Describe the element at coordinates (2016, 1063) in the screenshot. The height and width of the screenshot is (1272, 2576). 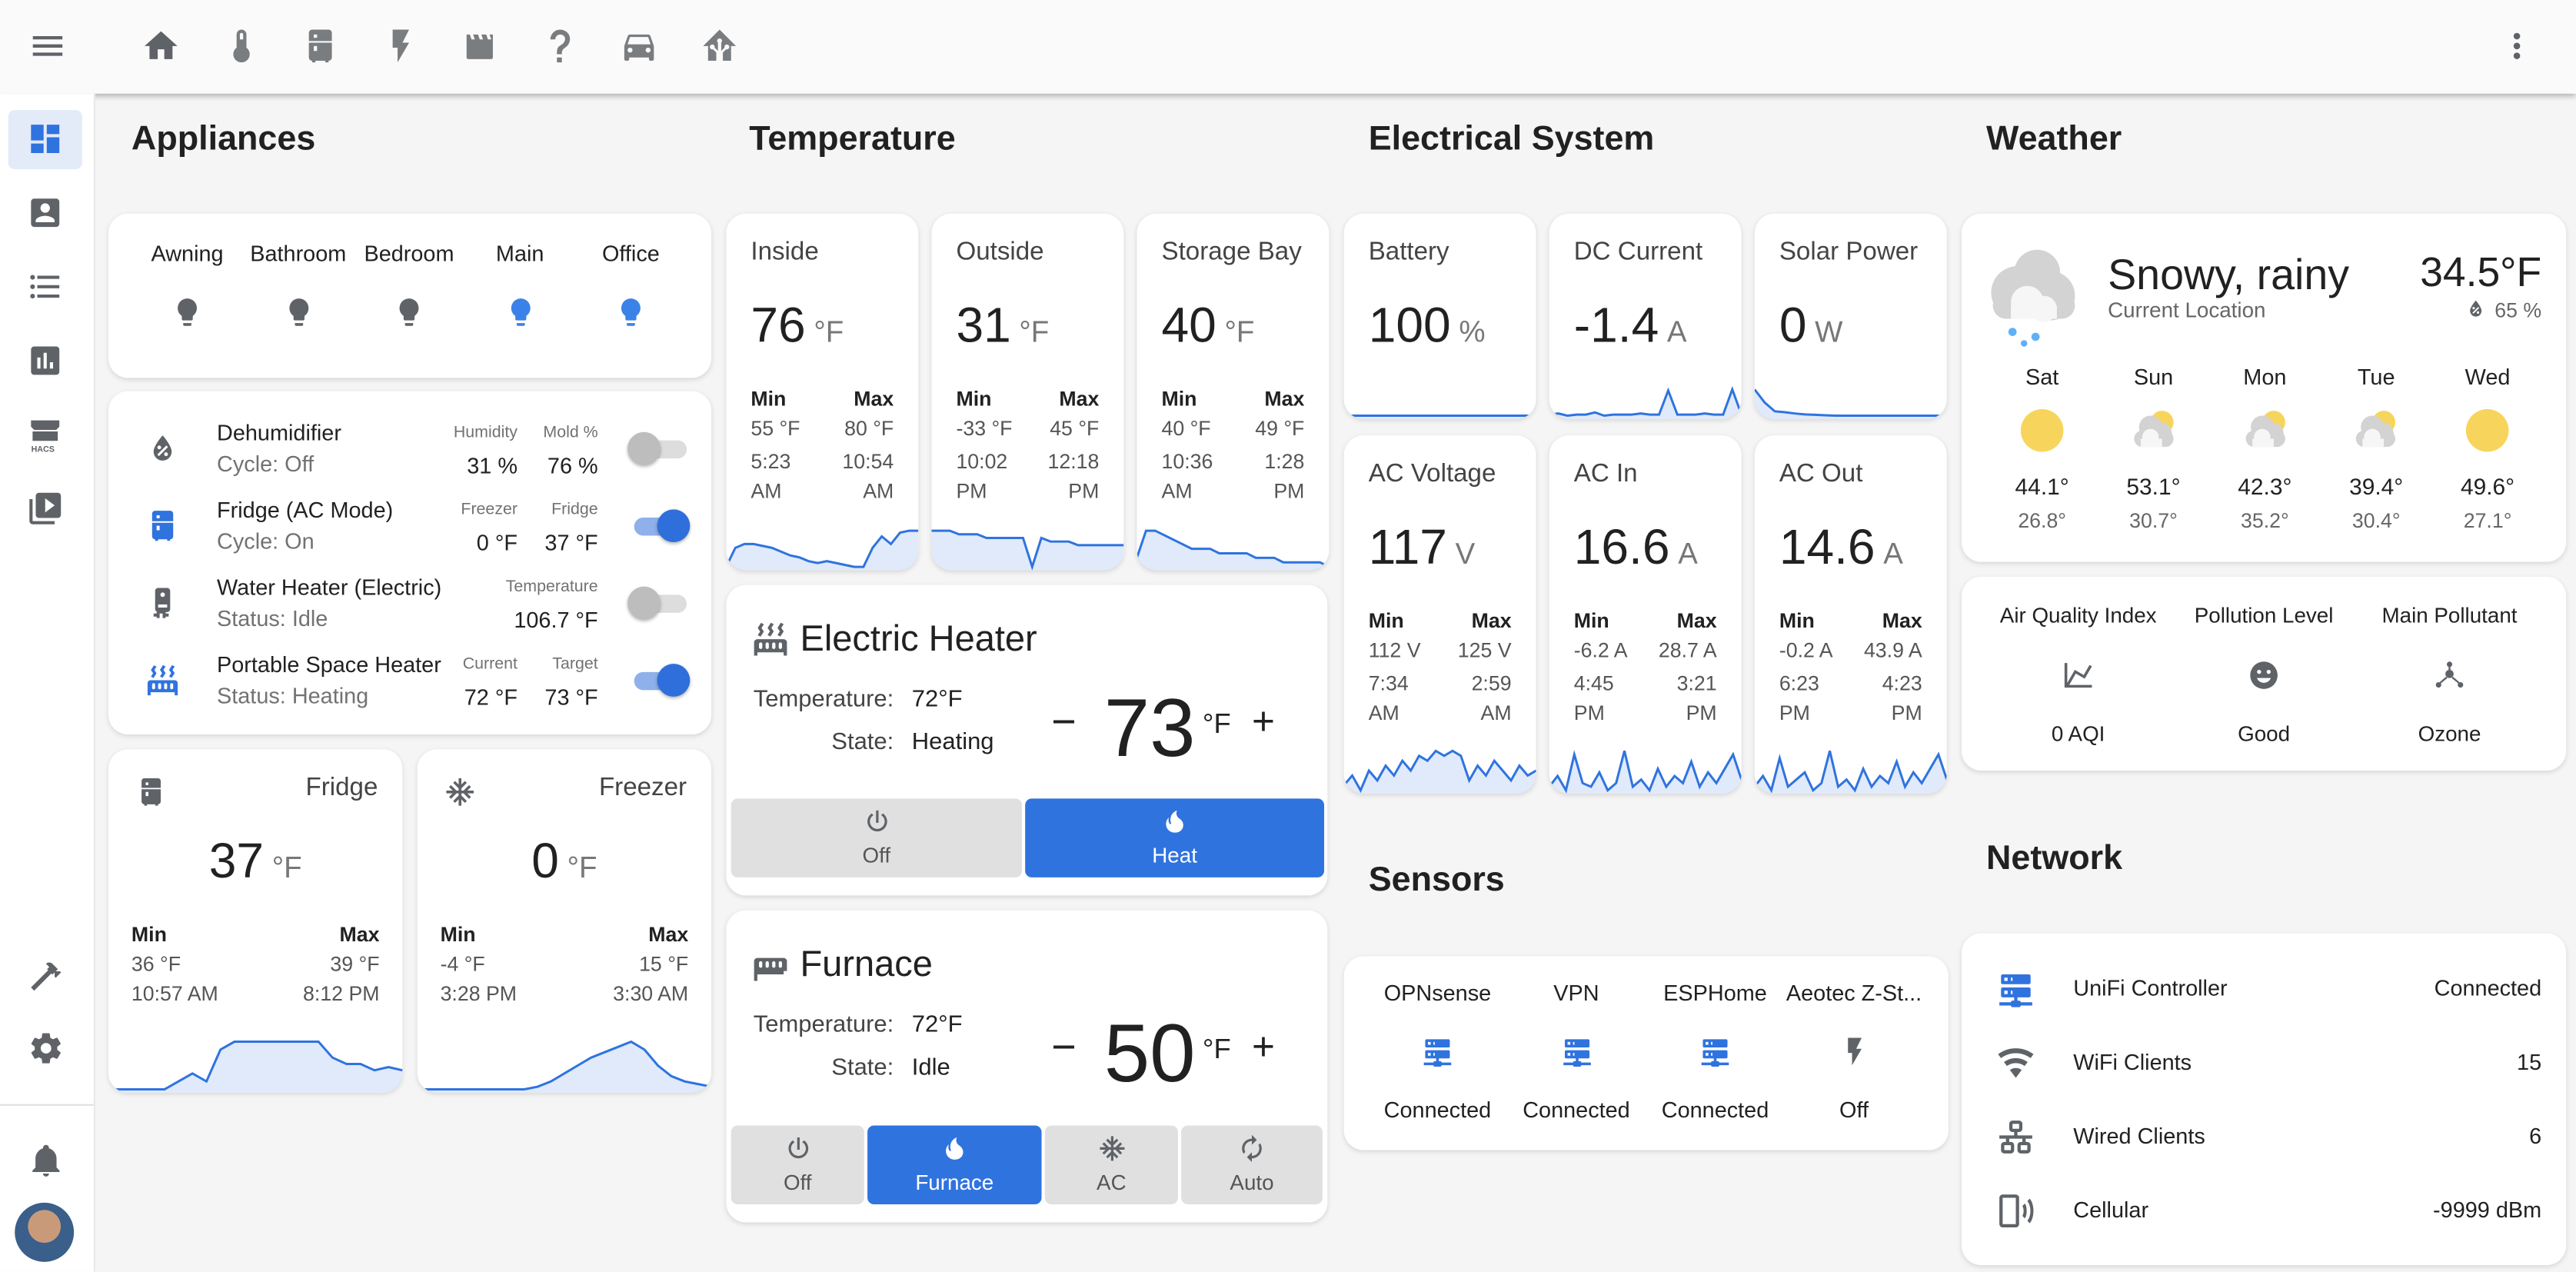
I see `wifi-icon-glyph` at that location.